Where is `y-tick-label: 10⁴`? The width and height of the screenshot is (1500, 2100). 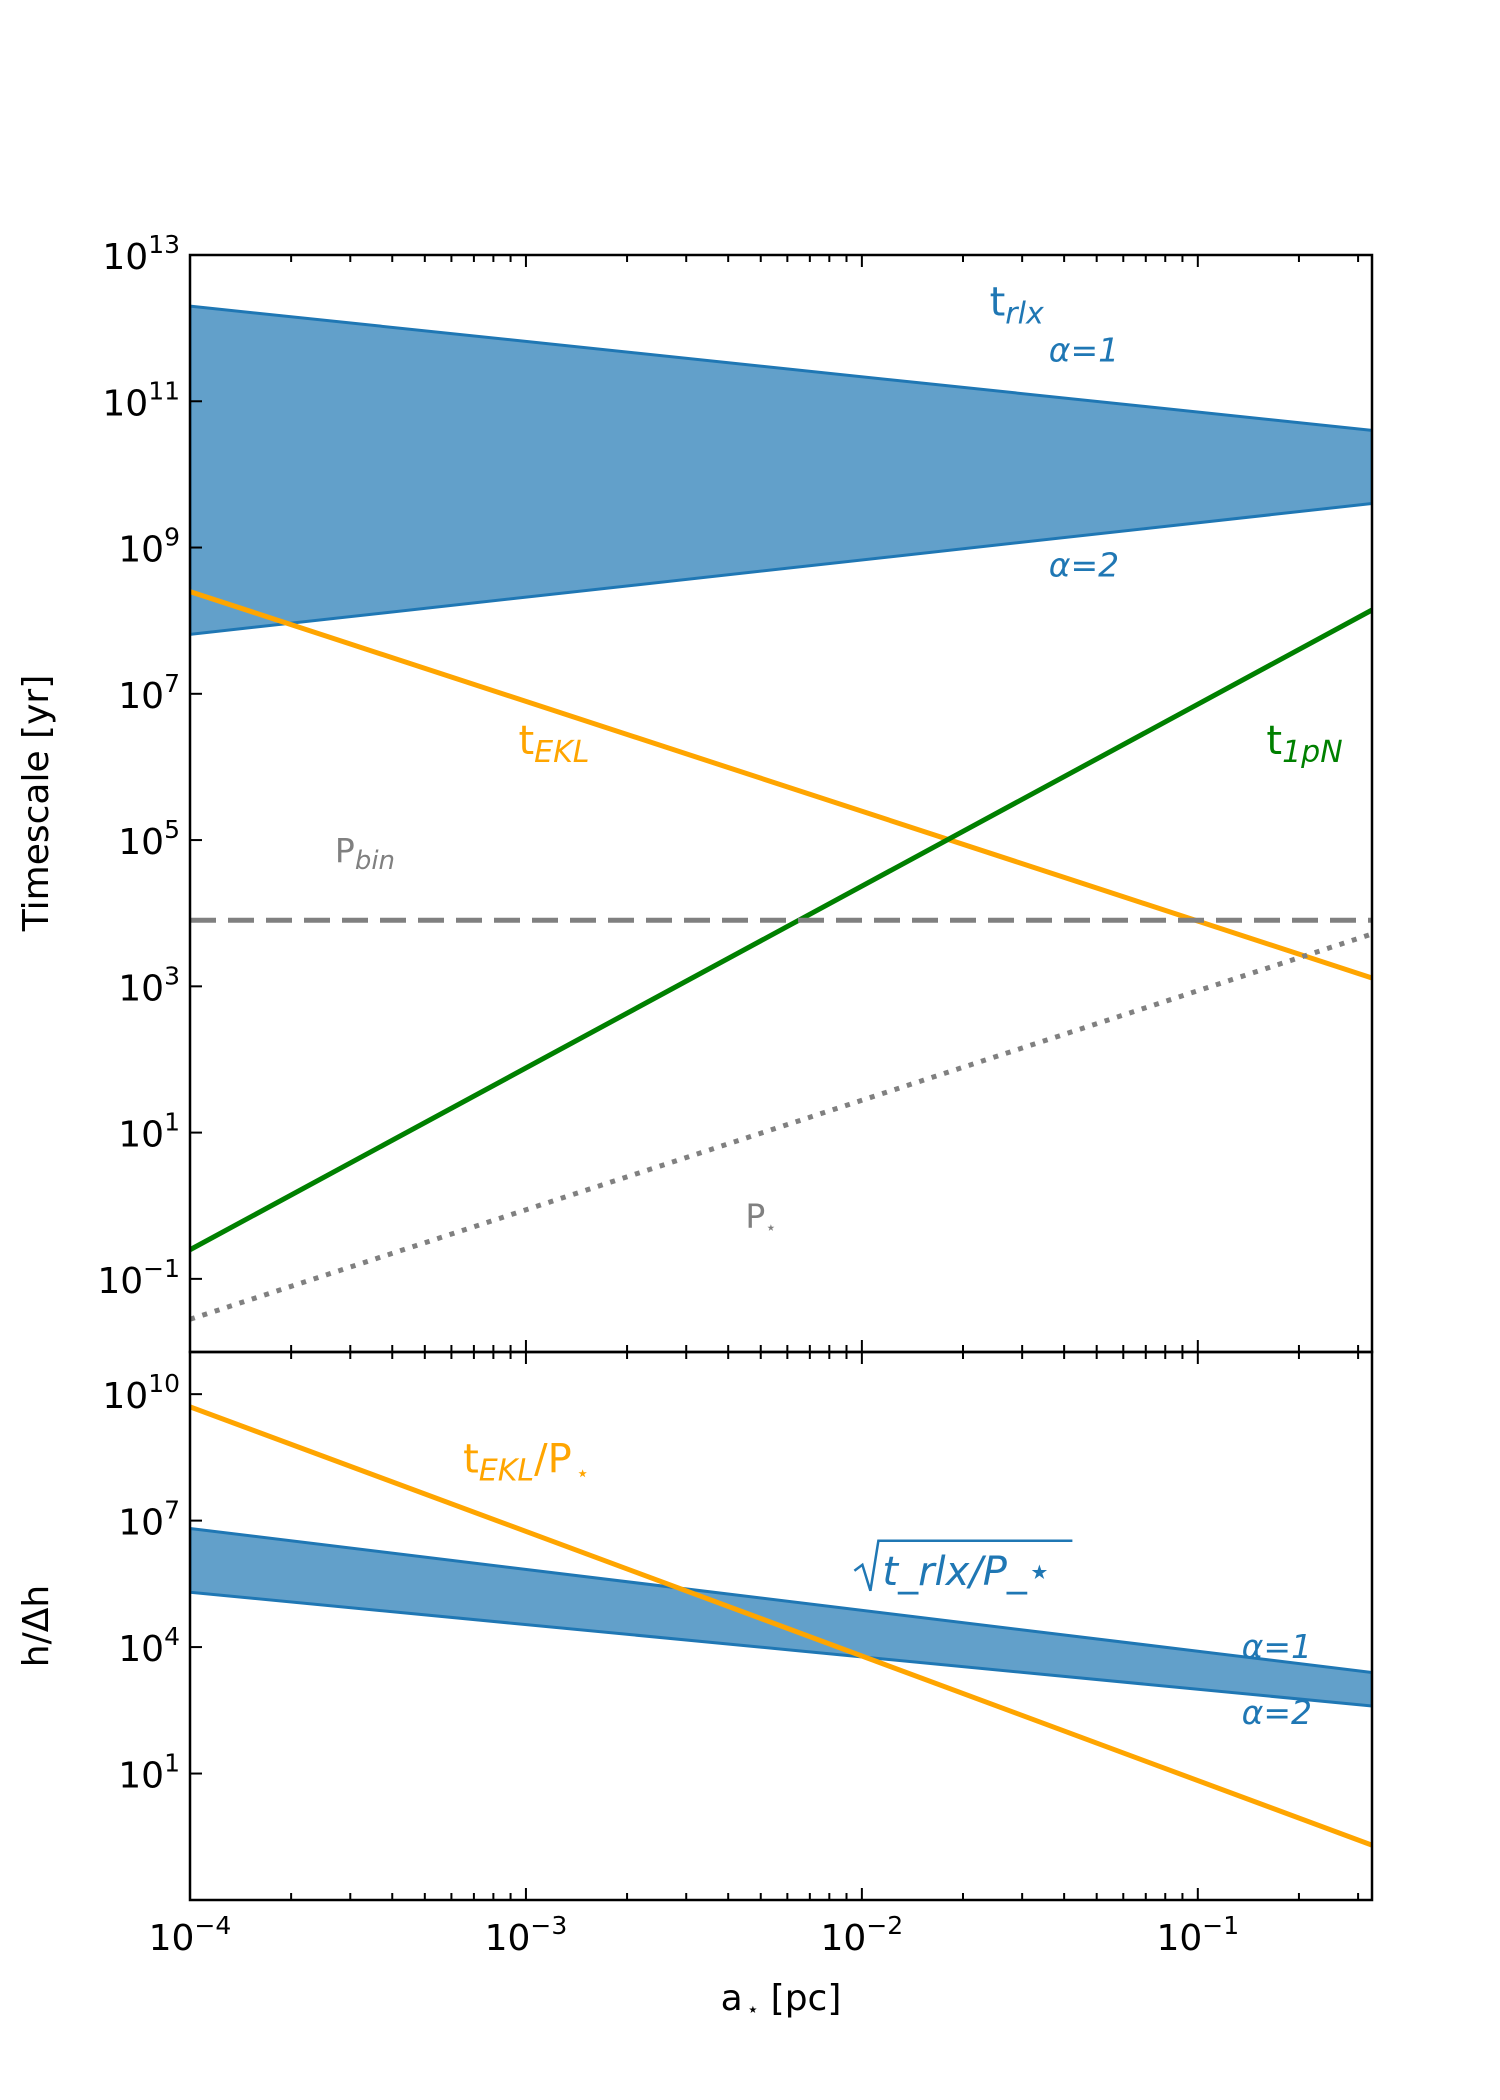 y-tick-label: 10⁴ is located at coordinates (149, 1646).